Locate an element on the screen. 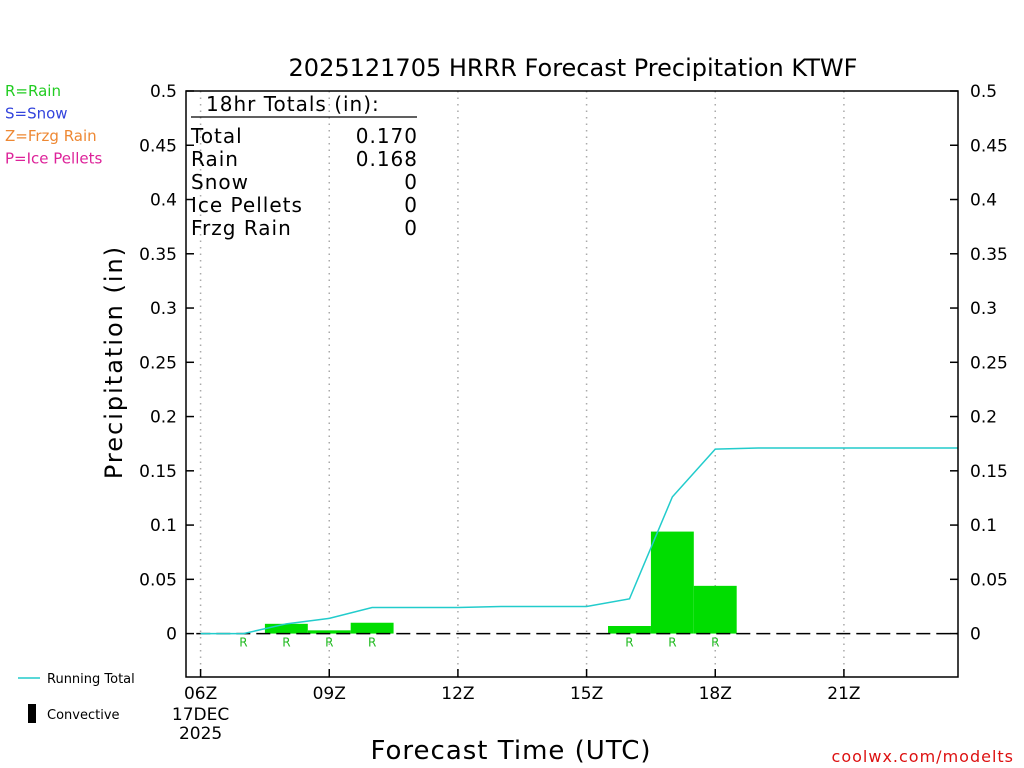 This screenshot has height=768, width=1024. y-axis-label: Precipitation (in) is located at coordinates (114, 362).